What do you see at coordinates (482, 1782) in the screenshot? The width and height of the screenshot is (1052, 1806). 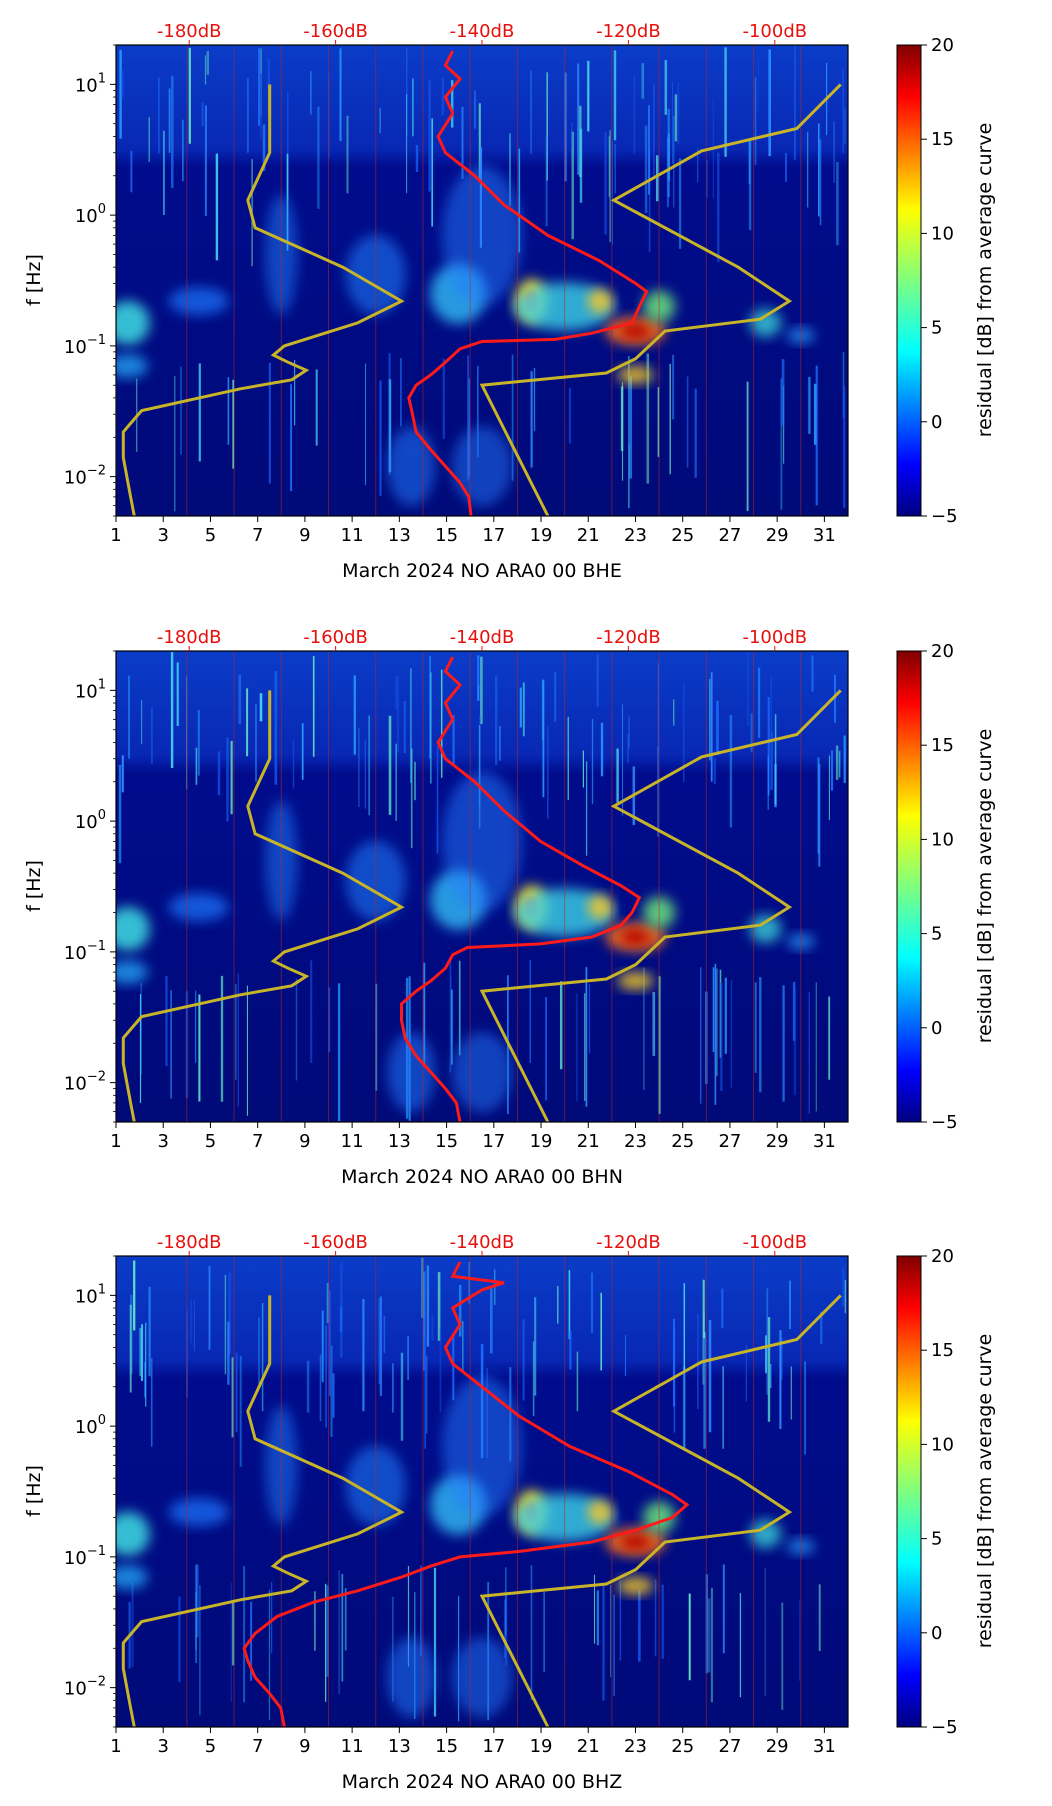 I see `x-axis-label: March 2024 NO ARA0 00 BHZ` at bounding box center [482, 1782].